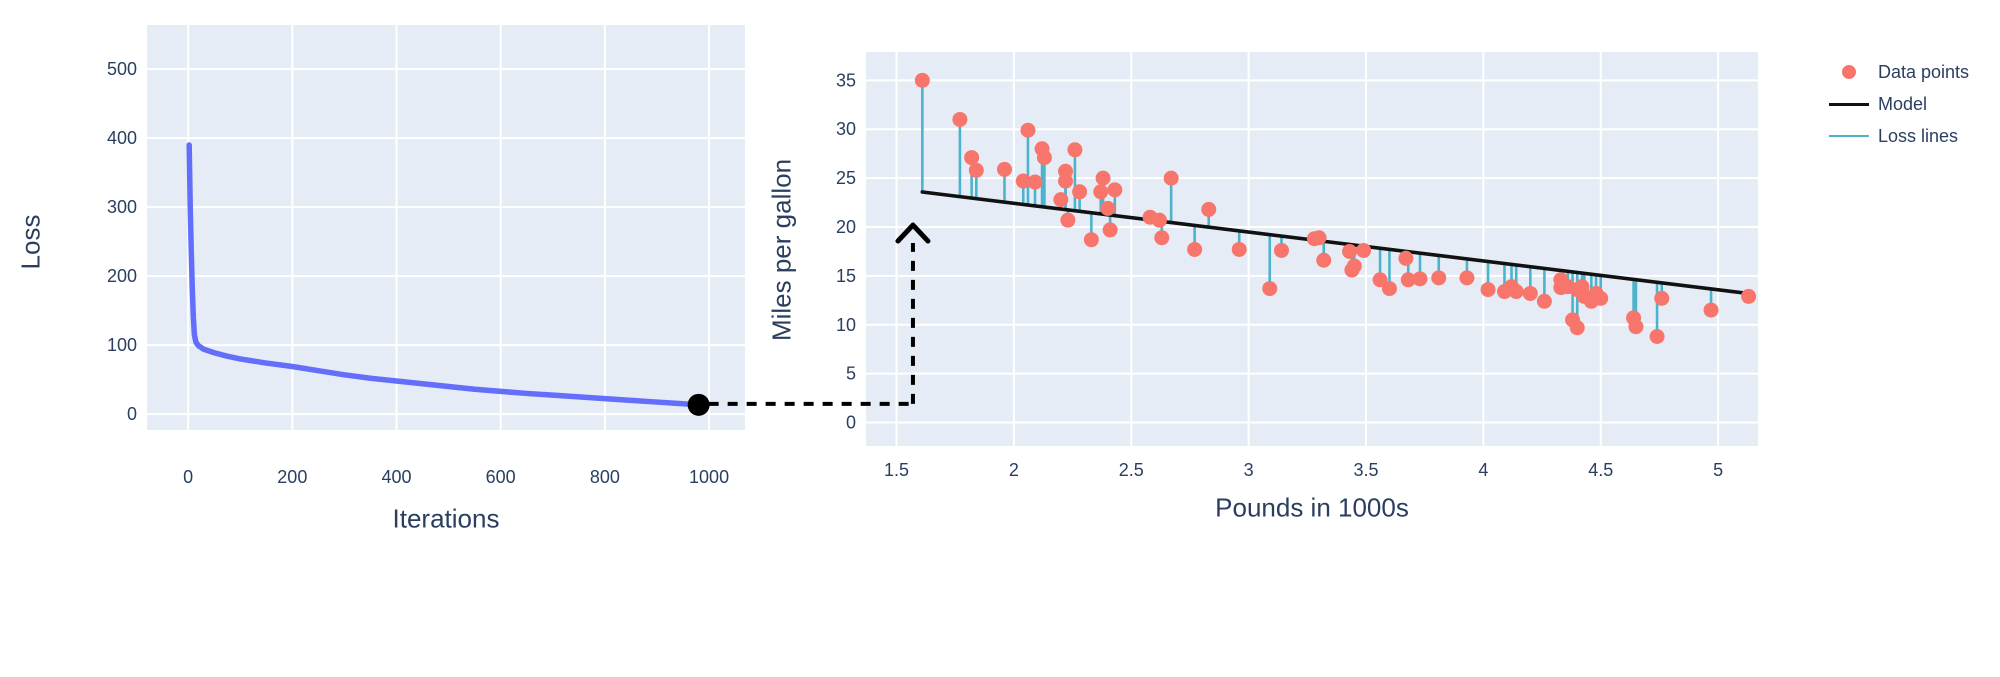 This screenshot has height=677, width=2000. Describe the element at coordinates (1918, 135) in the screenshot. I see `legend-label: Loss lines` at that location.